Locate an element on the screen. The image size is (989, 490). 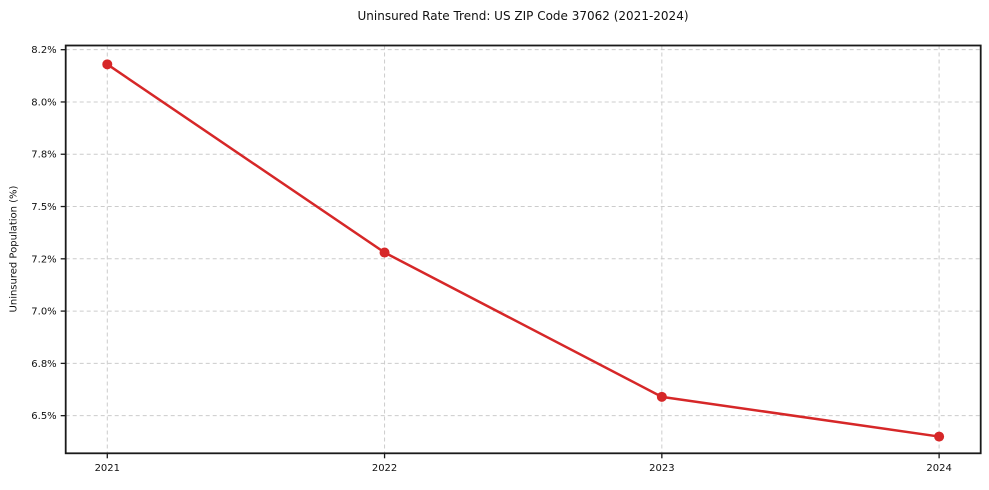
data-point-2023 is located at coordinates (661, 396).